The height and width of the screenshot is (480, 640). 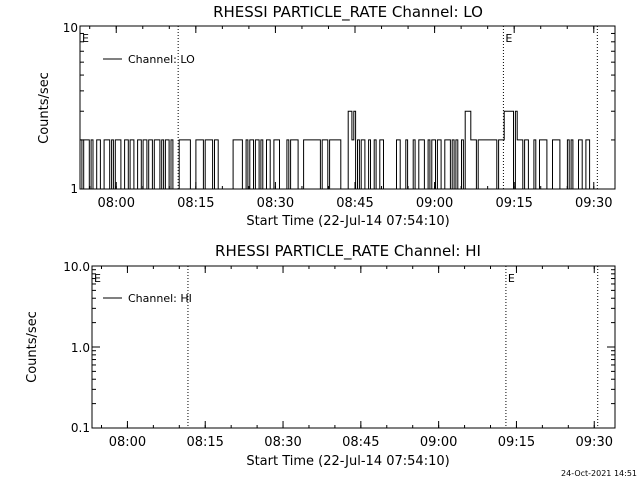 What do you see at coordinates (275, 203) in the screenshot?
I see `x-tick-label-lo: 08:30` at bounding box center [275, 203].